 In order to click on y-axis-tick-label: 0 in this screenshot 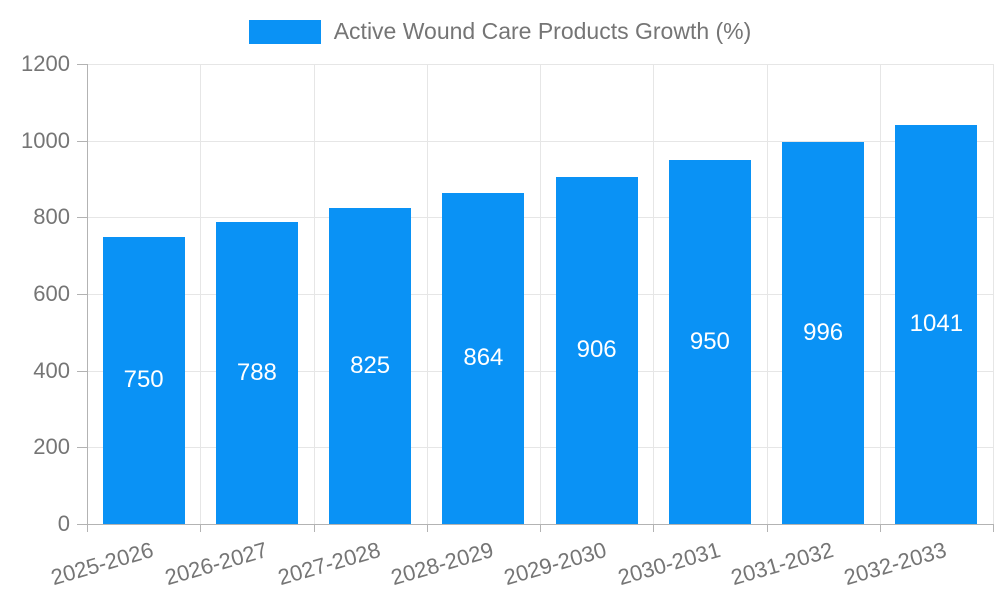, I will do `click(63, 523)`.